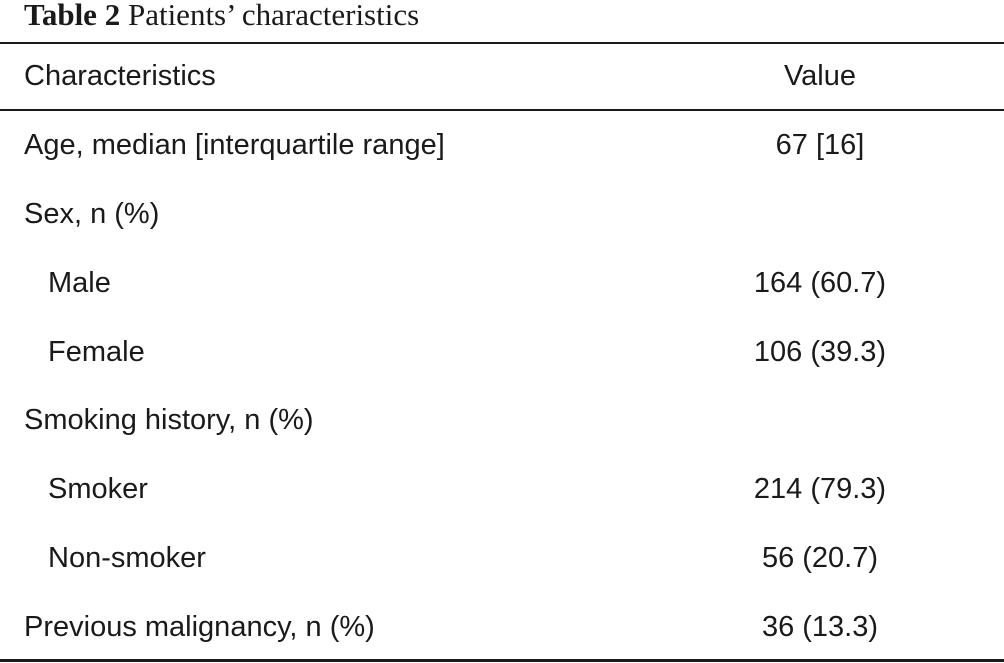 This screenshot has height=663, width=1004. Describe the element at coordinates (820, 283) in the screenshot. I see `row-value: 164 (60.7)` at that location.